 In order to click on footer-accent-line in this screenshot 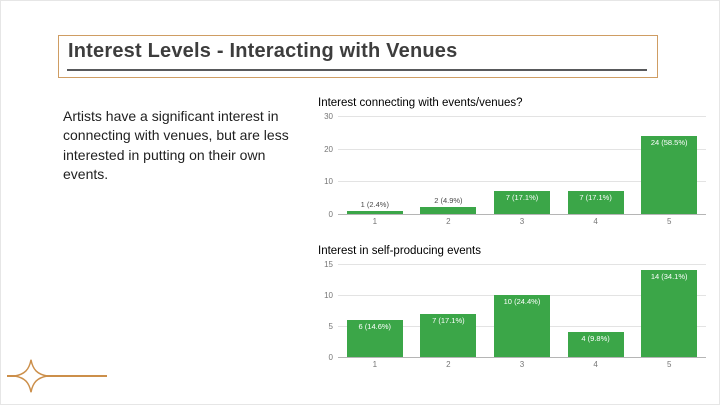, I will do `click(57, 376)`.